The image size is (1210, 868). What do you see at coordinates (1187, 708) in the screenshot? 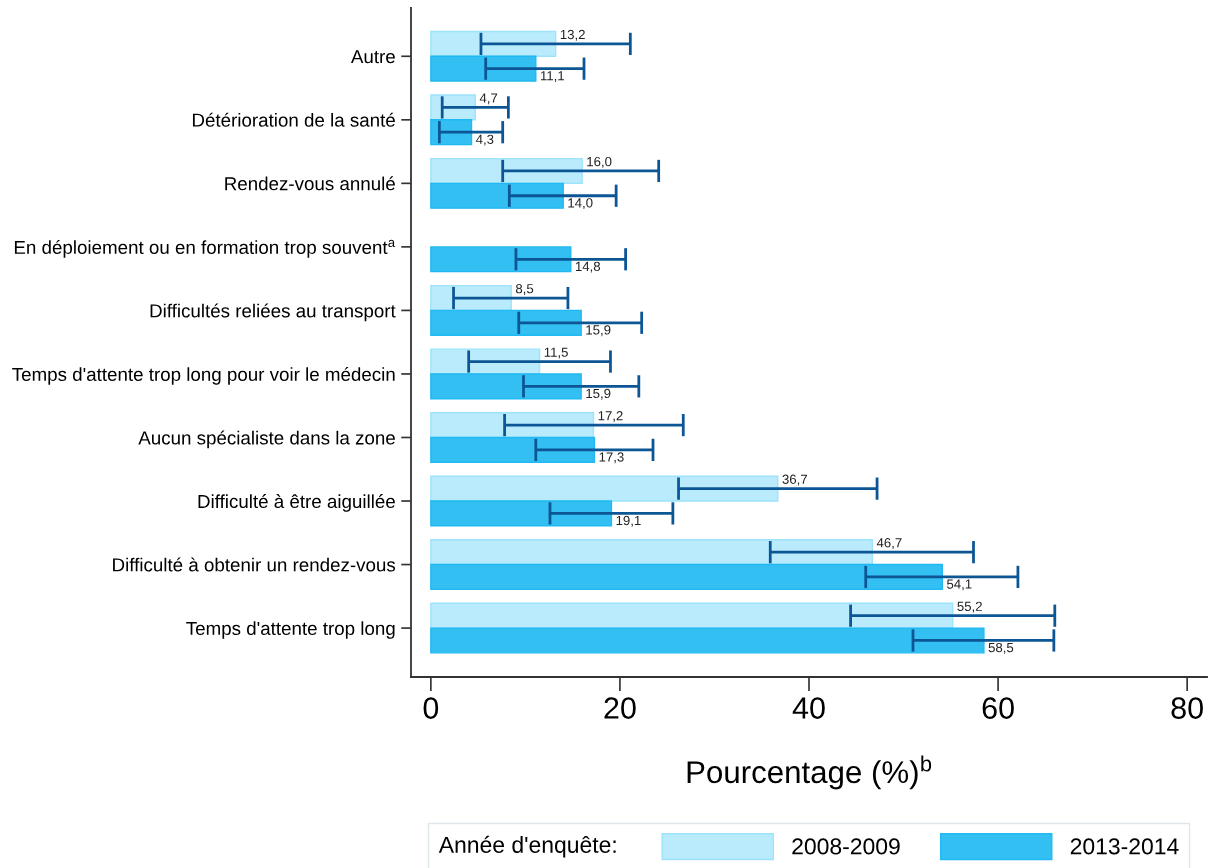
I see `x-tick-label: 80` at bounding box center [1187, 708].